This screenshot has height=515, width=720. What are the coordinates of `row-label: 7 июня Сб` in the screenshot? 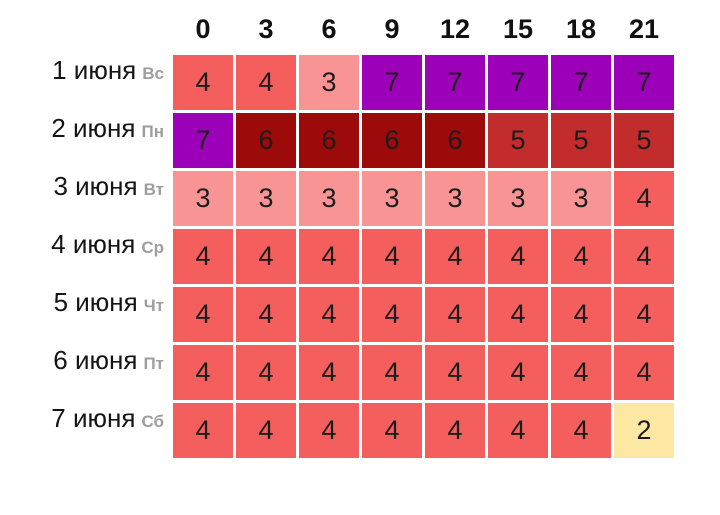 It's located at (85, 430).